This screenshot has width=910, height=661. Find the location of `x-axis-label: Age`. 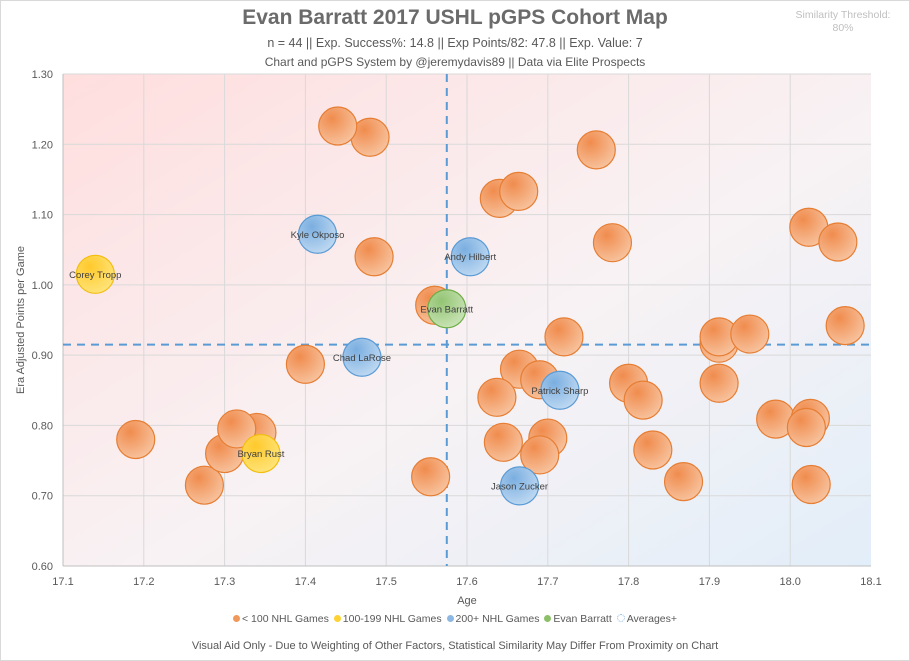

x-axis-label: Age is located at coordinates (467, 601).